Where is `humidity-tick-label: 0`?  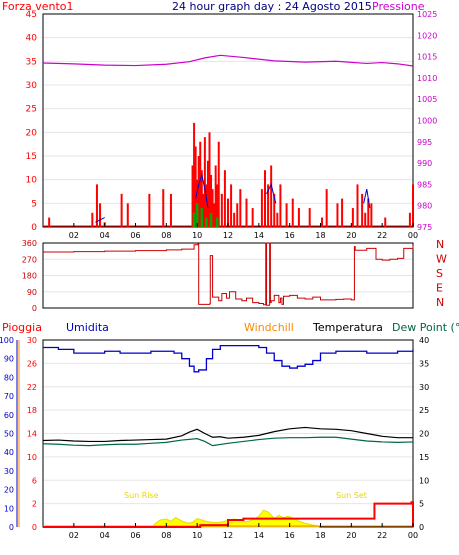 humidity-tick-label: 0 is located at coordinates (11, 527).